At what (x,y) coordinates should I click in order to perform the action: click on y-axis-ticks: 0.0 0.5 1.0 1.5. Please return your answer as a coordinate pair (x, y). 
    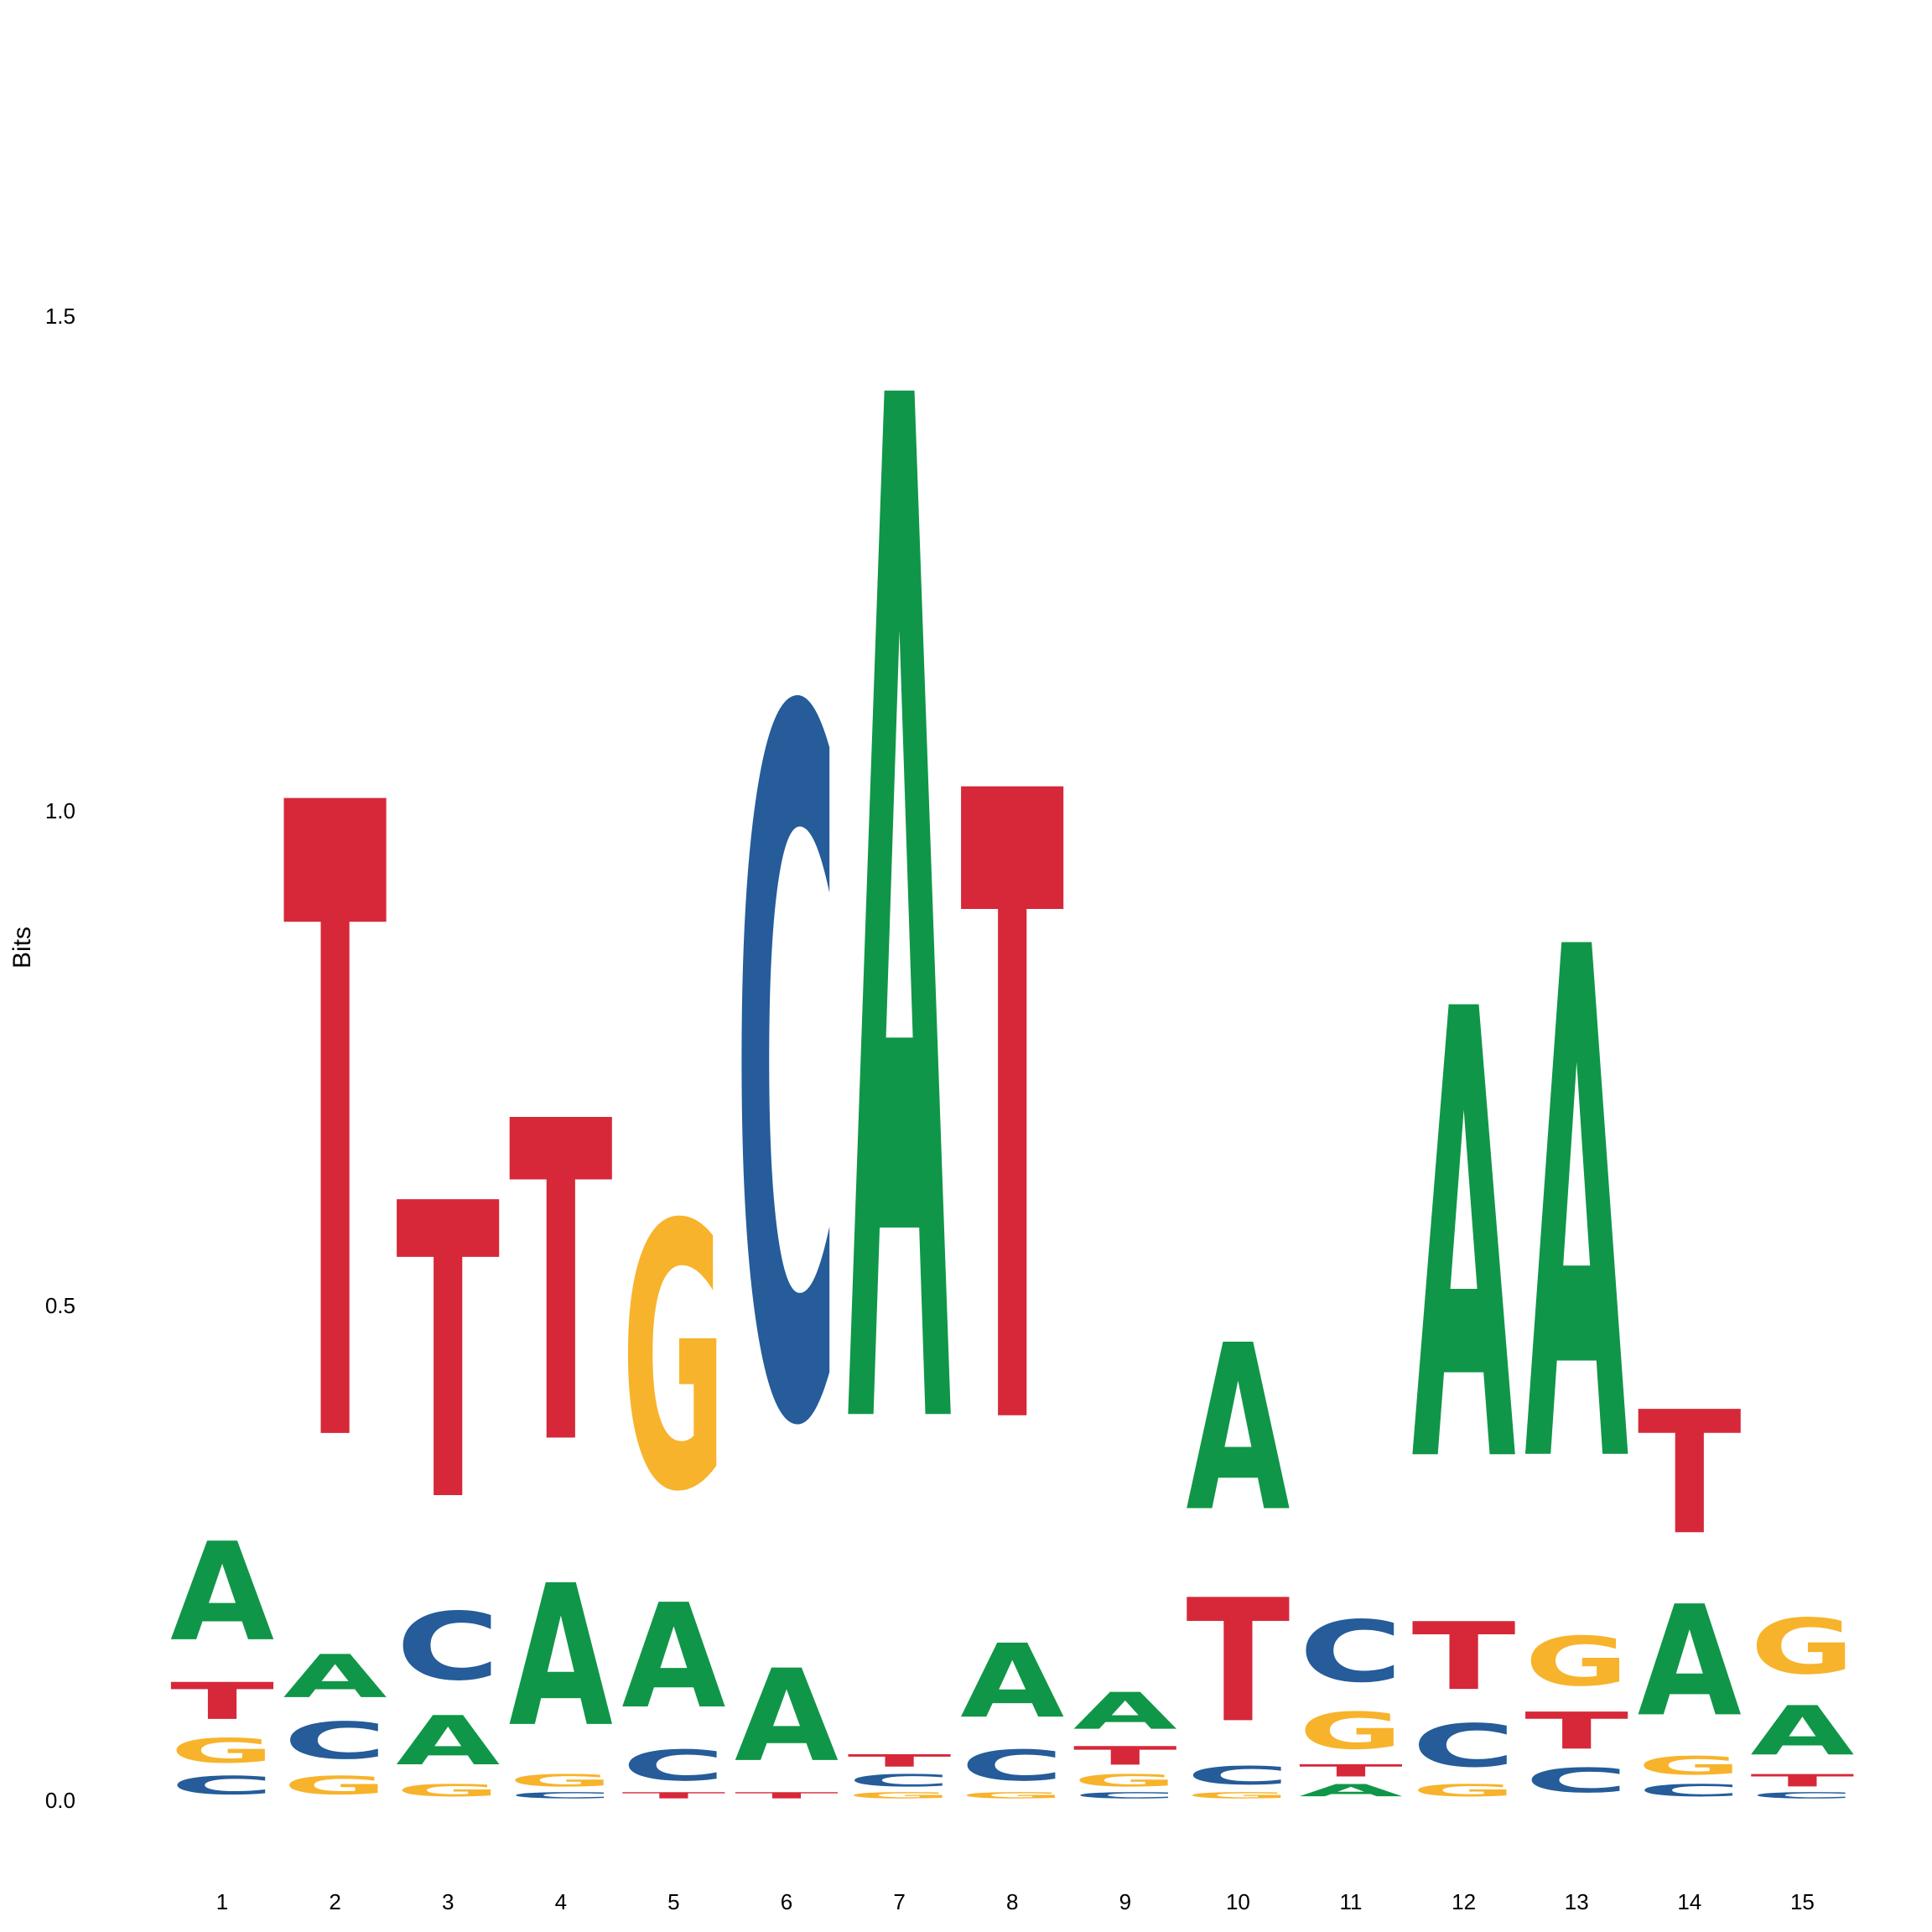
    Looking at the image, I should click on (60, 1058).